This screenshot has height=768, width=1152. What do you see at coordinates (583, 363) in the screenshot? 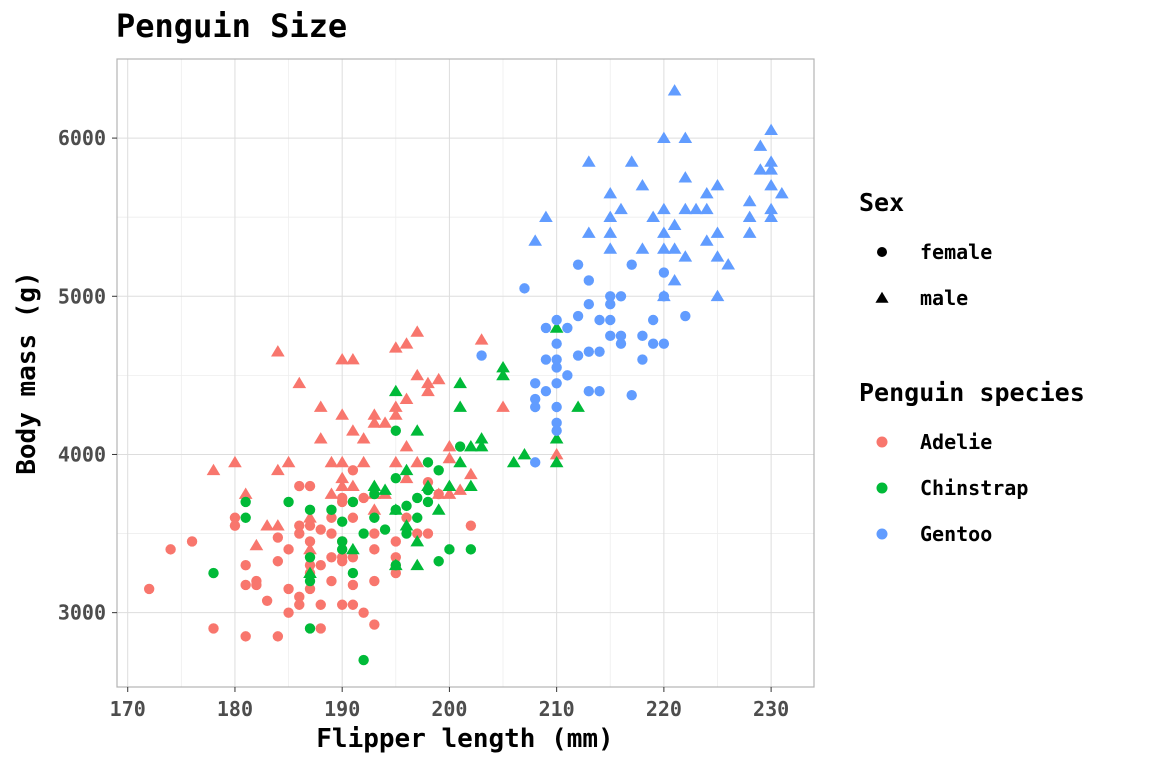
I see `series-gentoo-female` at bounding box center [583, 363].